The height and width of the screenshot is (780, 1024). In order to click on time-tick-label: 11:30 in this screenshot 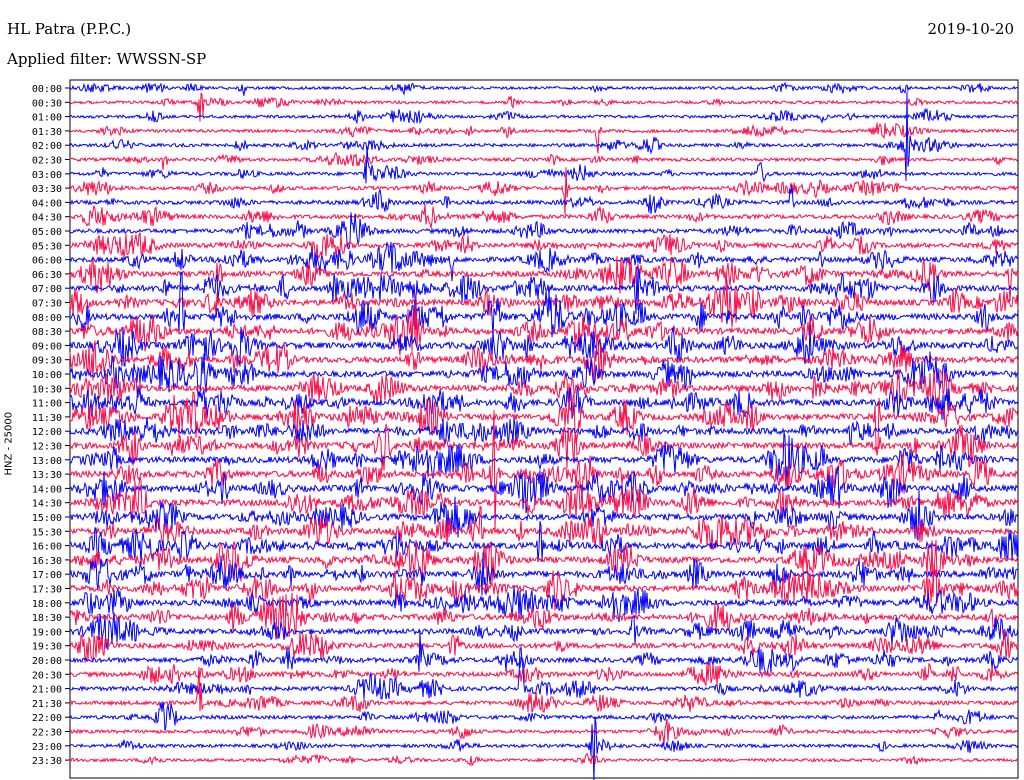, I will do `click(47, 418)`.